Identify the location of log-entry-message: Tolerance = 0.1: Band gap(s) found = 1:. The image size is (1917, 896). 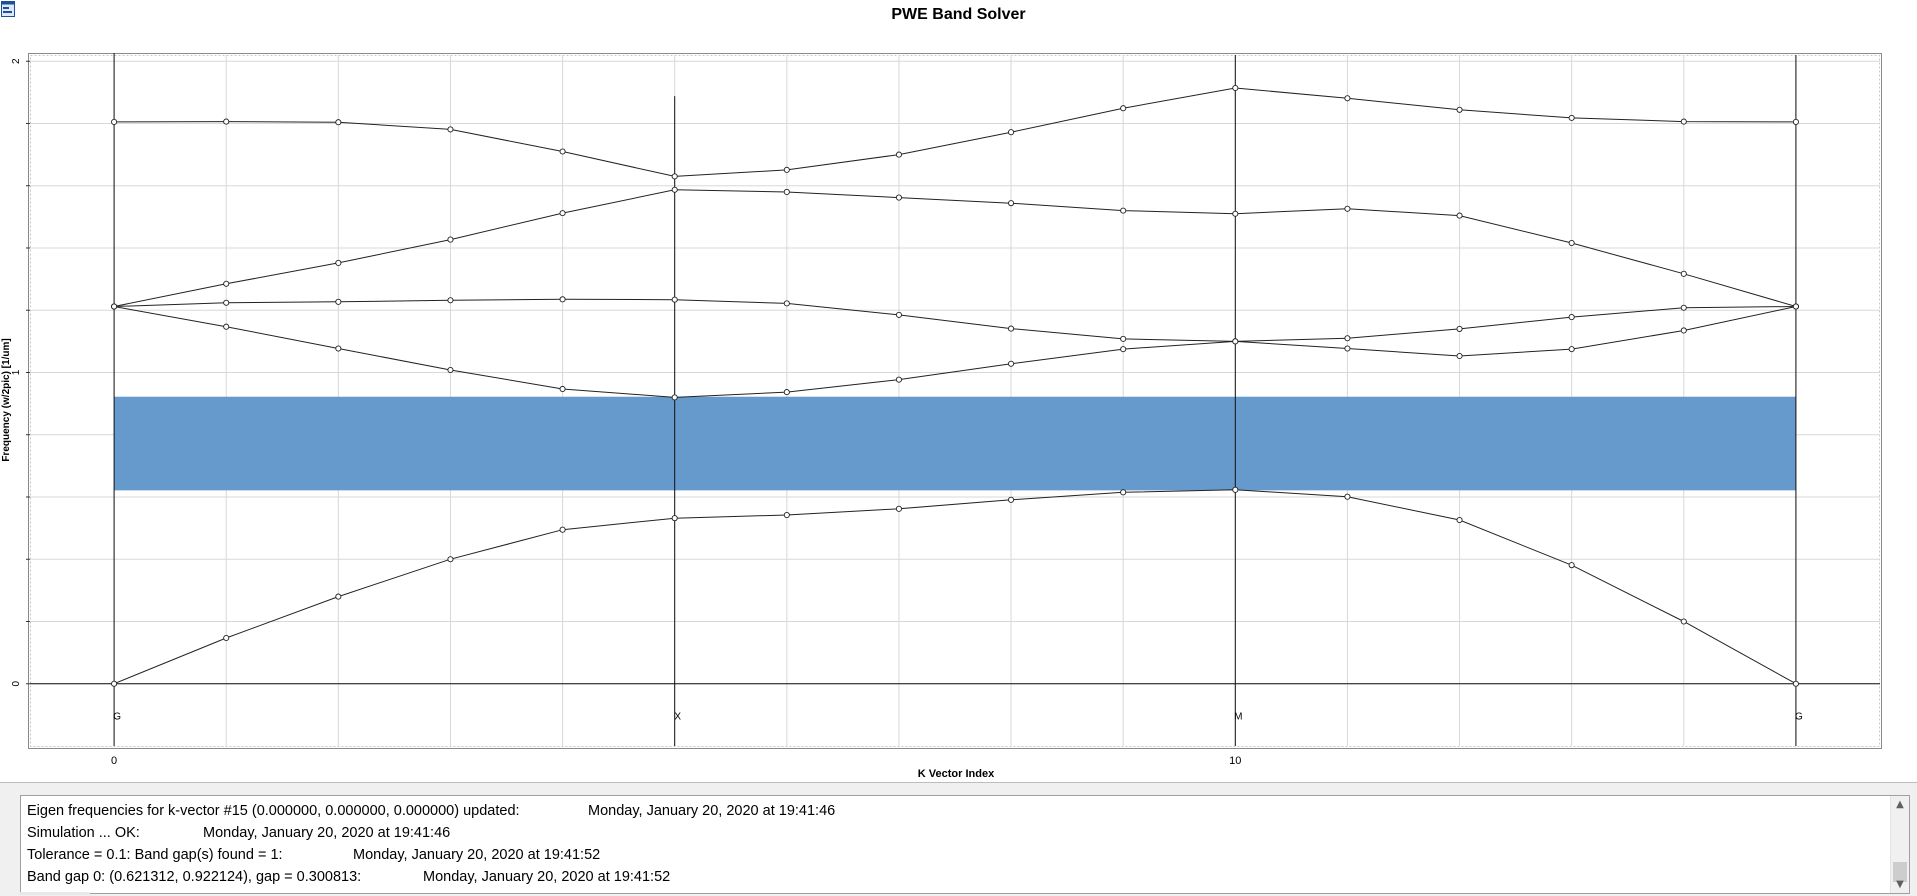
(155, 855).